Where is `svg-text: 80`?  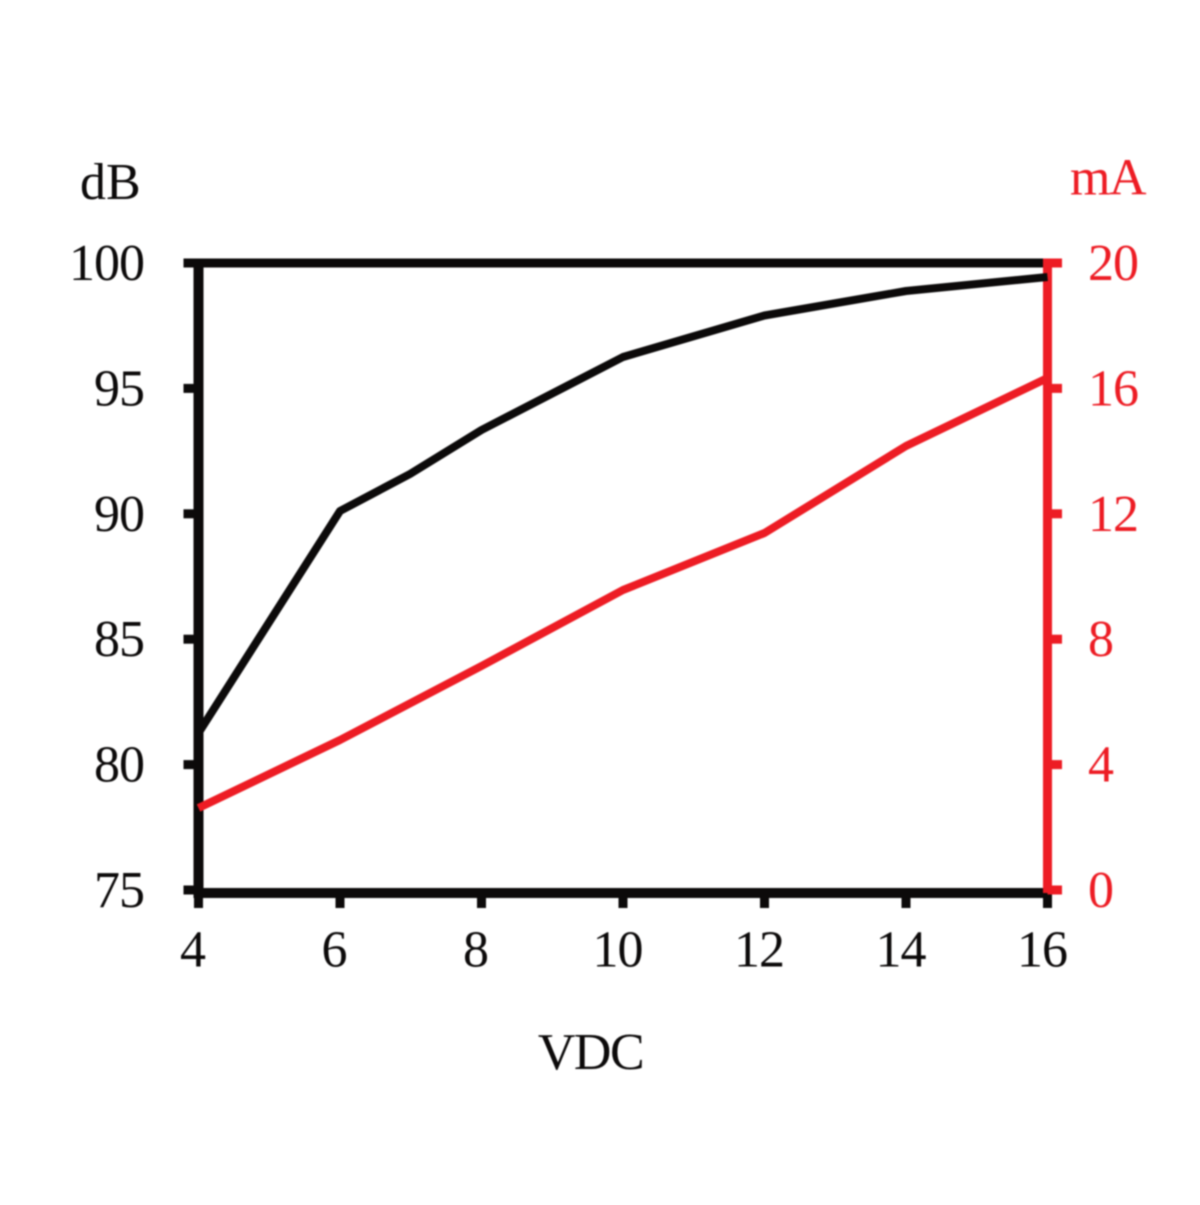
svg-text: 80 is located at coordinates (119, 765).